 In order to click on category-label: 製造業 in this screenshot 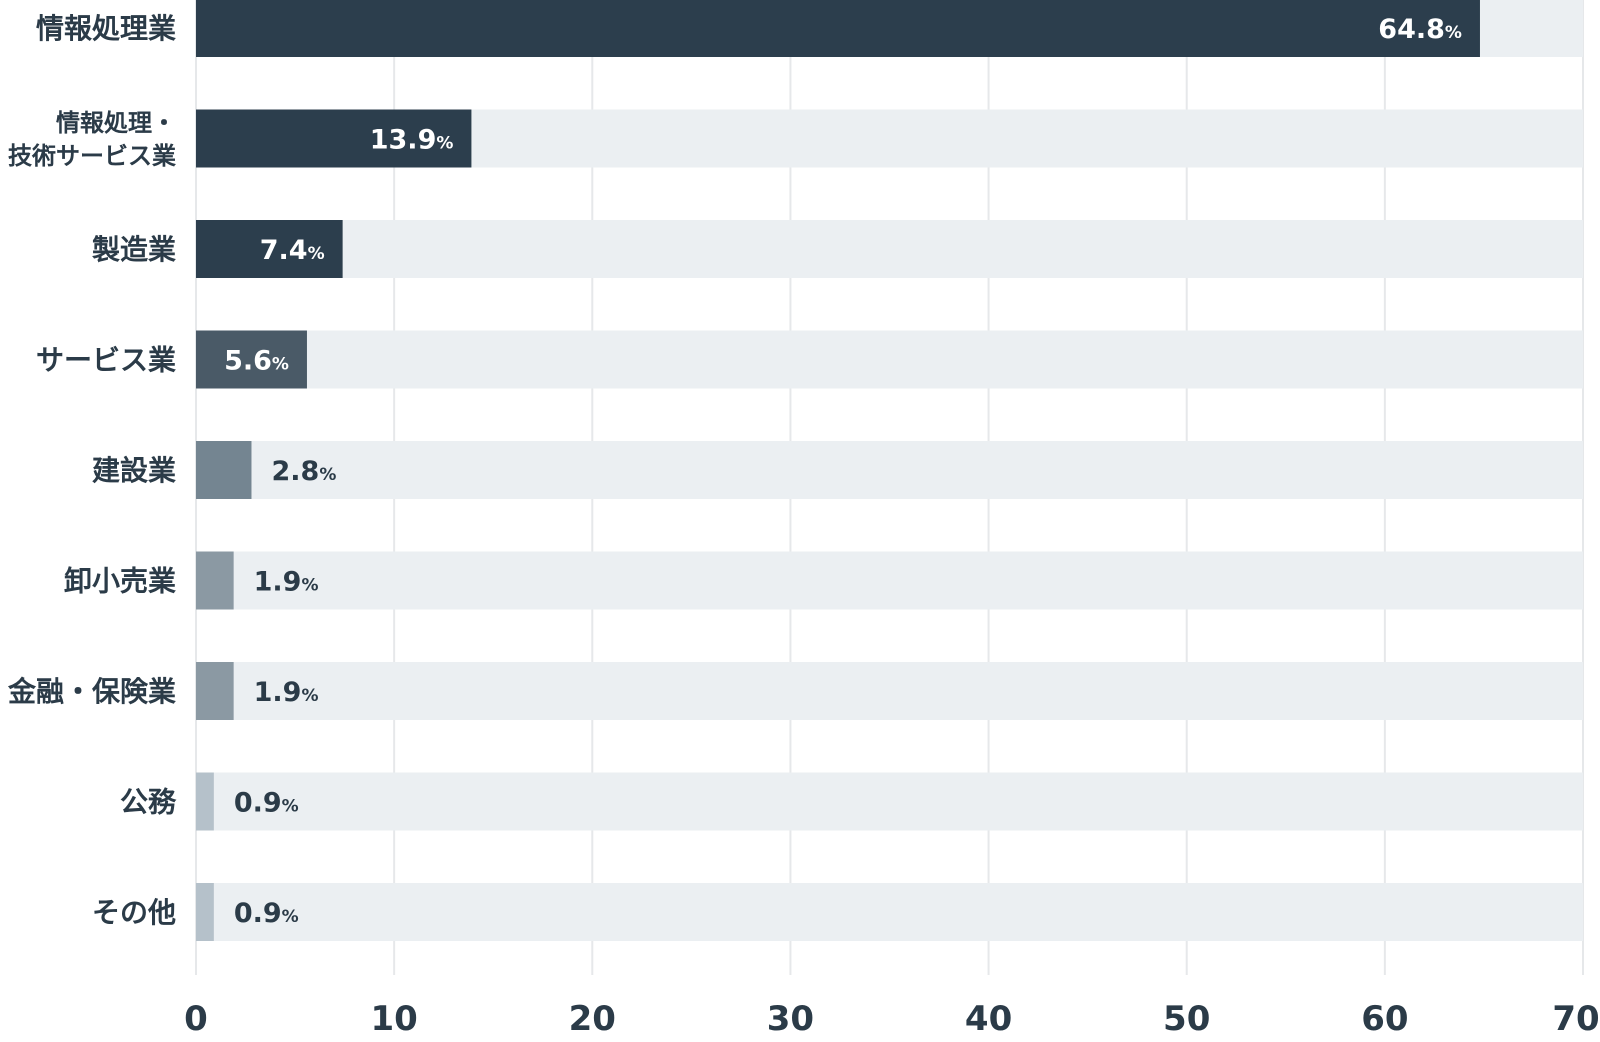, I will do `click(134, 249)`.